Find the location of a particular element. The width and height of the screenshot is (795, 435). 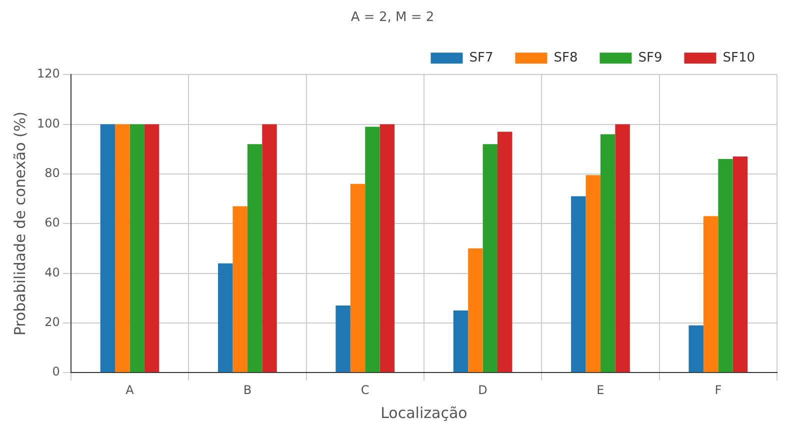

x-tick-label: A is located at coordinates (130, 389).